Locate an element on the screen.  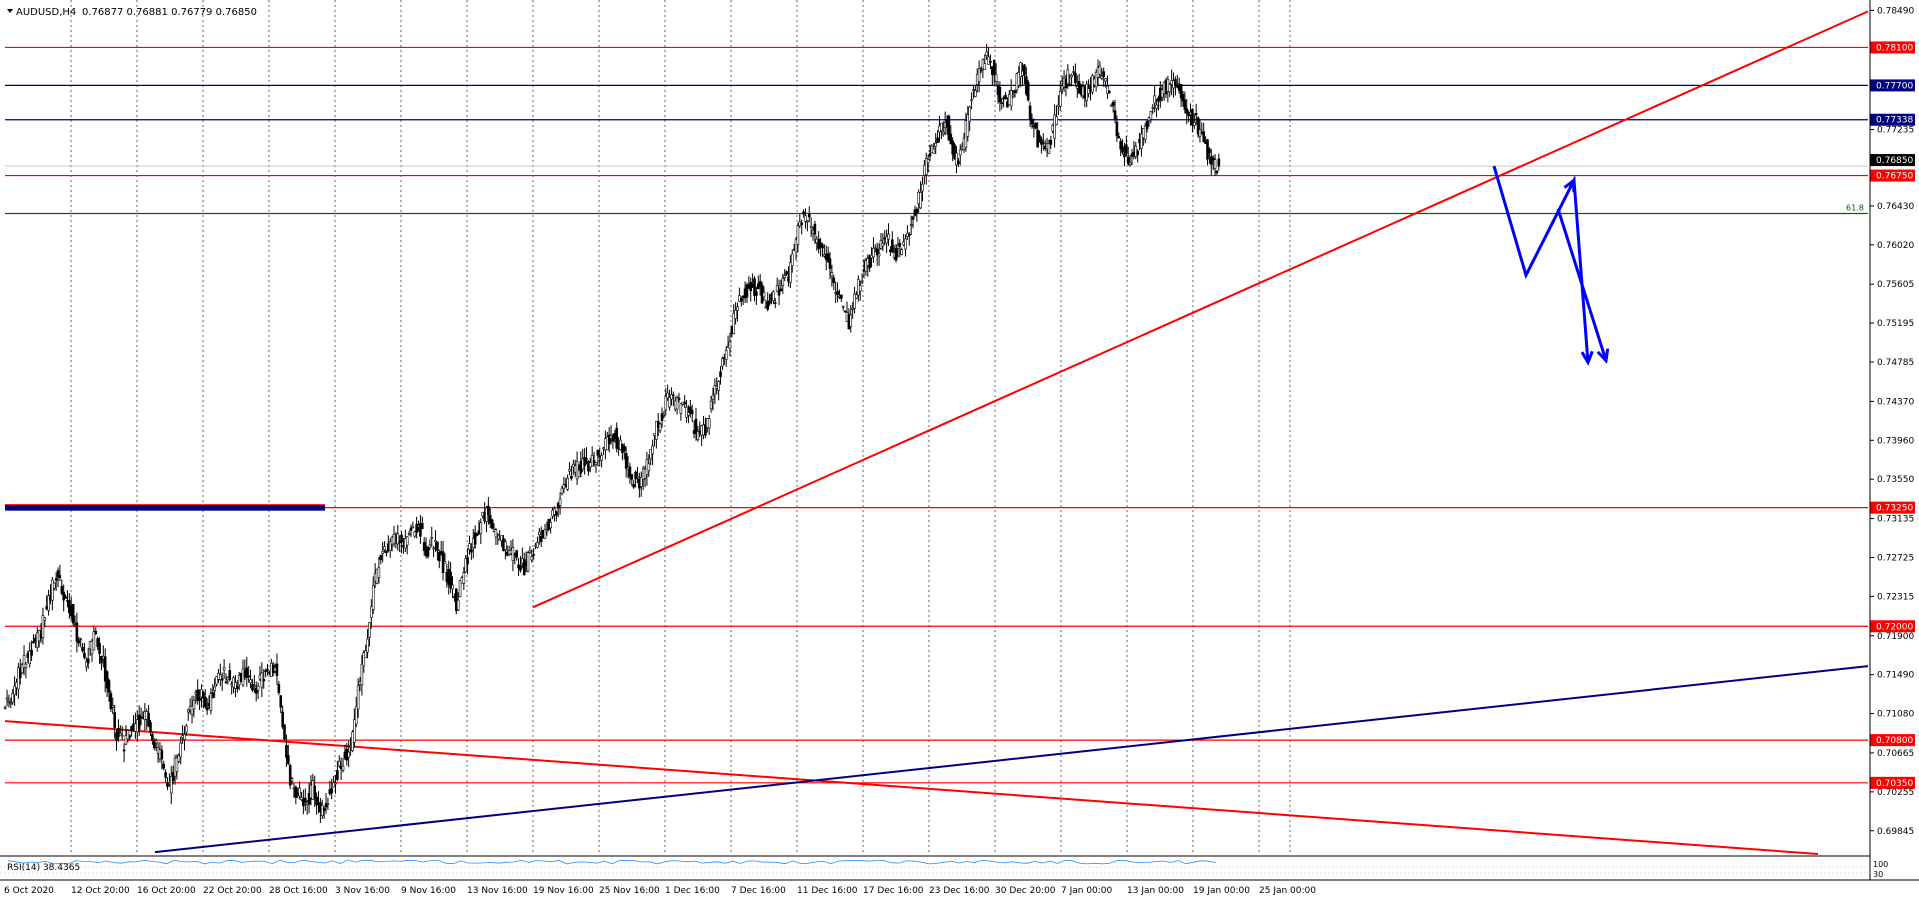
time-tick-label: 28 Oct 16:00 is located at coordinates (298, 891).